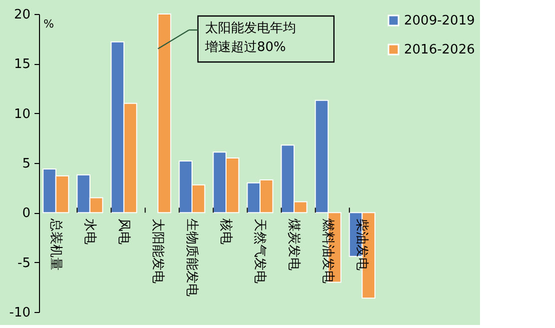 The image size is (555, 328). Describe the element at coordinates (24, 263) in the screenshot. I see `y-tick-label: -5` at that location.